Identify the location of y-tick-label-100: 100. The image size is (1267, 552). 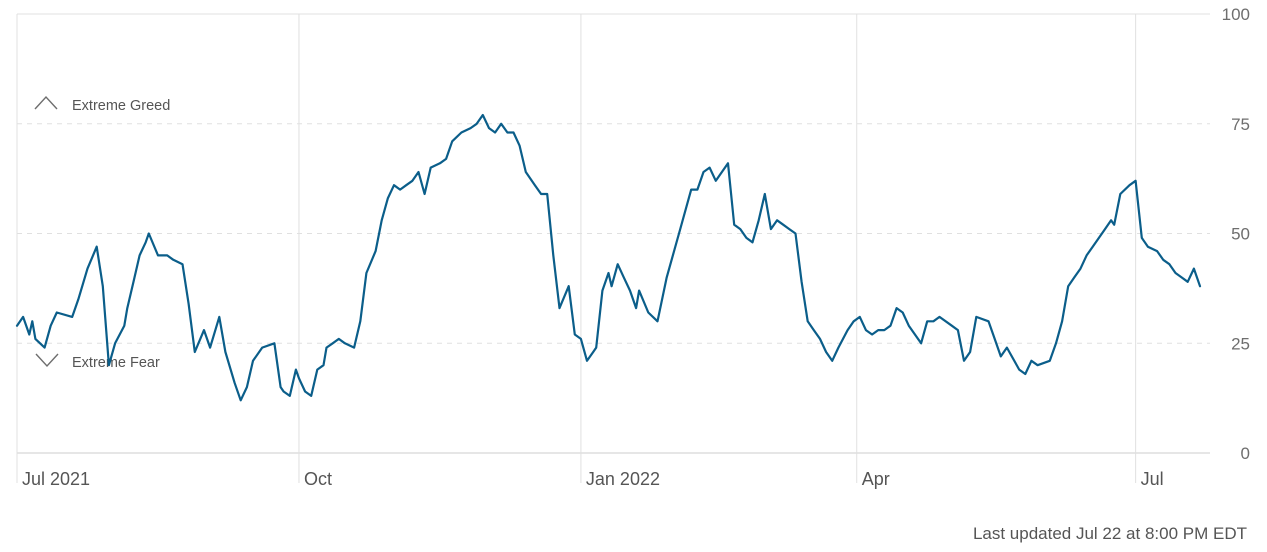
(1236, 14).